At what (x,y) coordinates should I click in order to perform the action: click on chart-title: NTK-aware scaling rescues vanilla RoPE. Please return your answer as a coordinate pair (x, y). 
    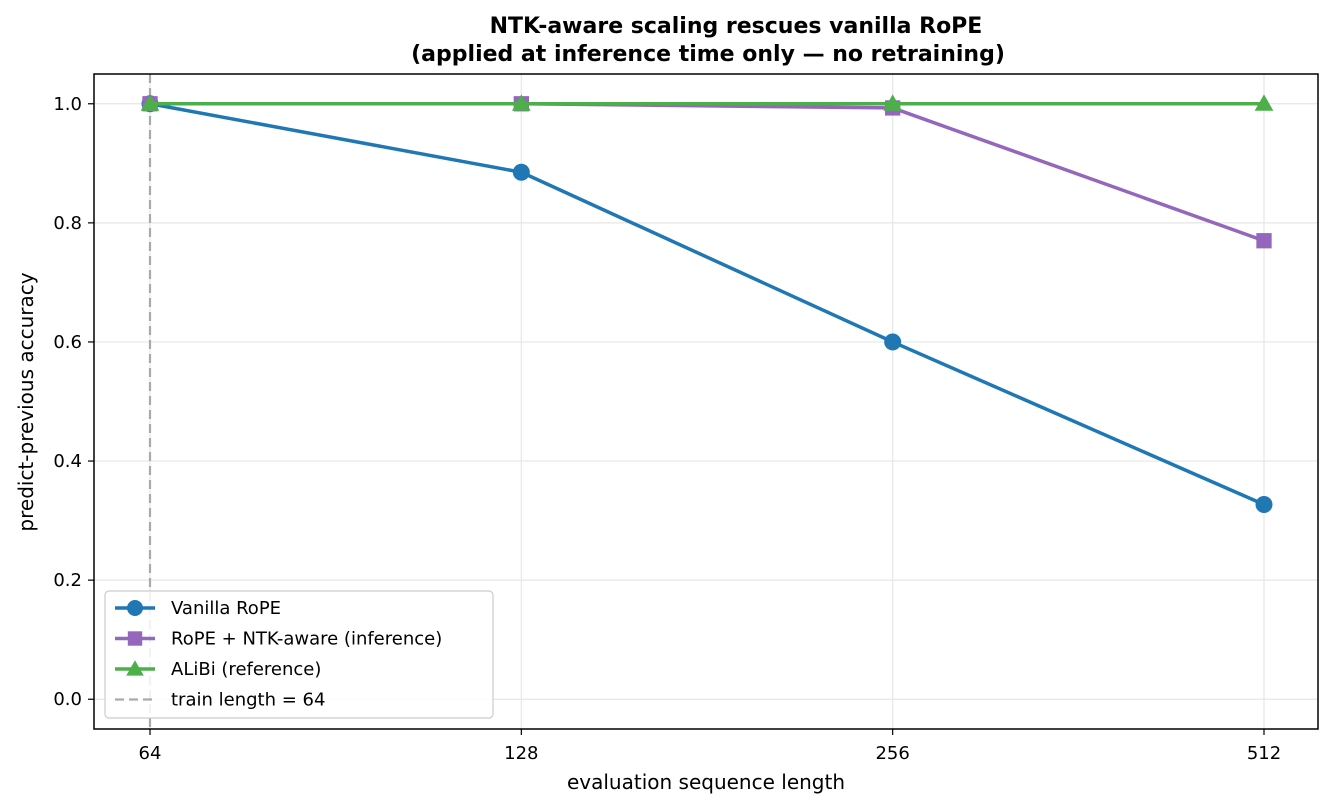
    Looking at the image, I should click on (736, 26).